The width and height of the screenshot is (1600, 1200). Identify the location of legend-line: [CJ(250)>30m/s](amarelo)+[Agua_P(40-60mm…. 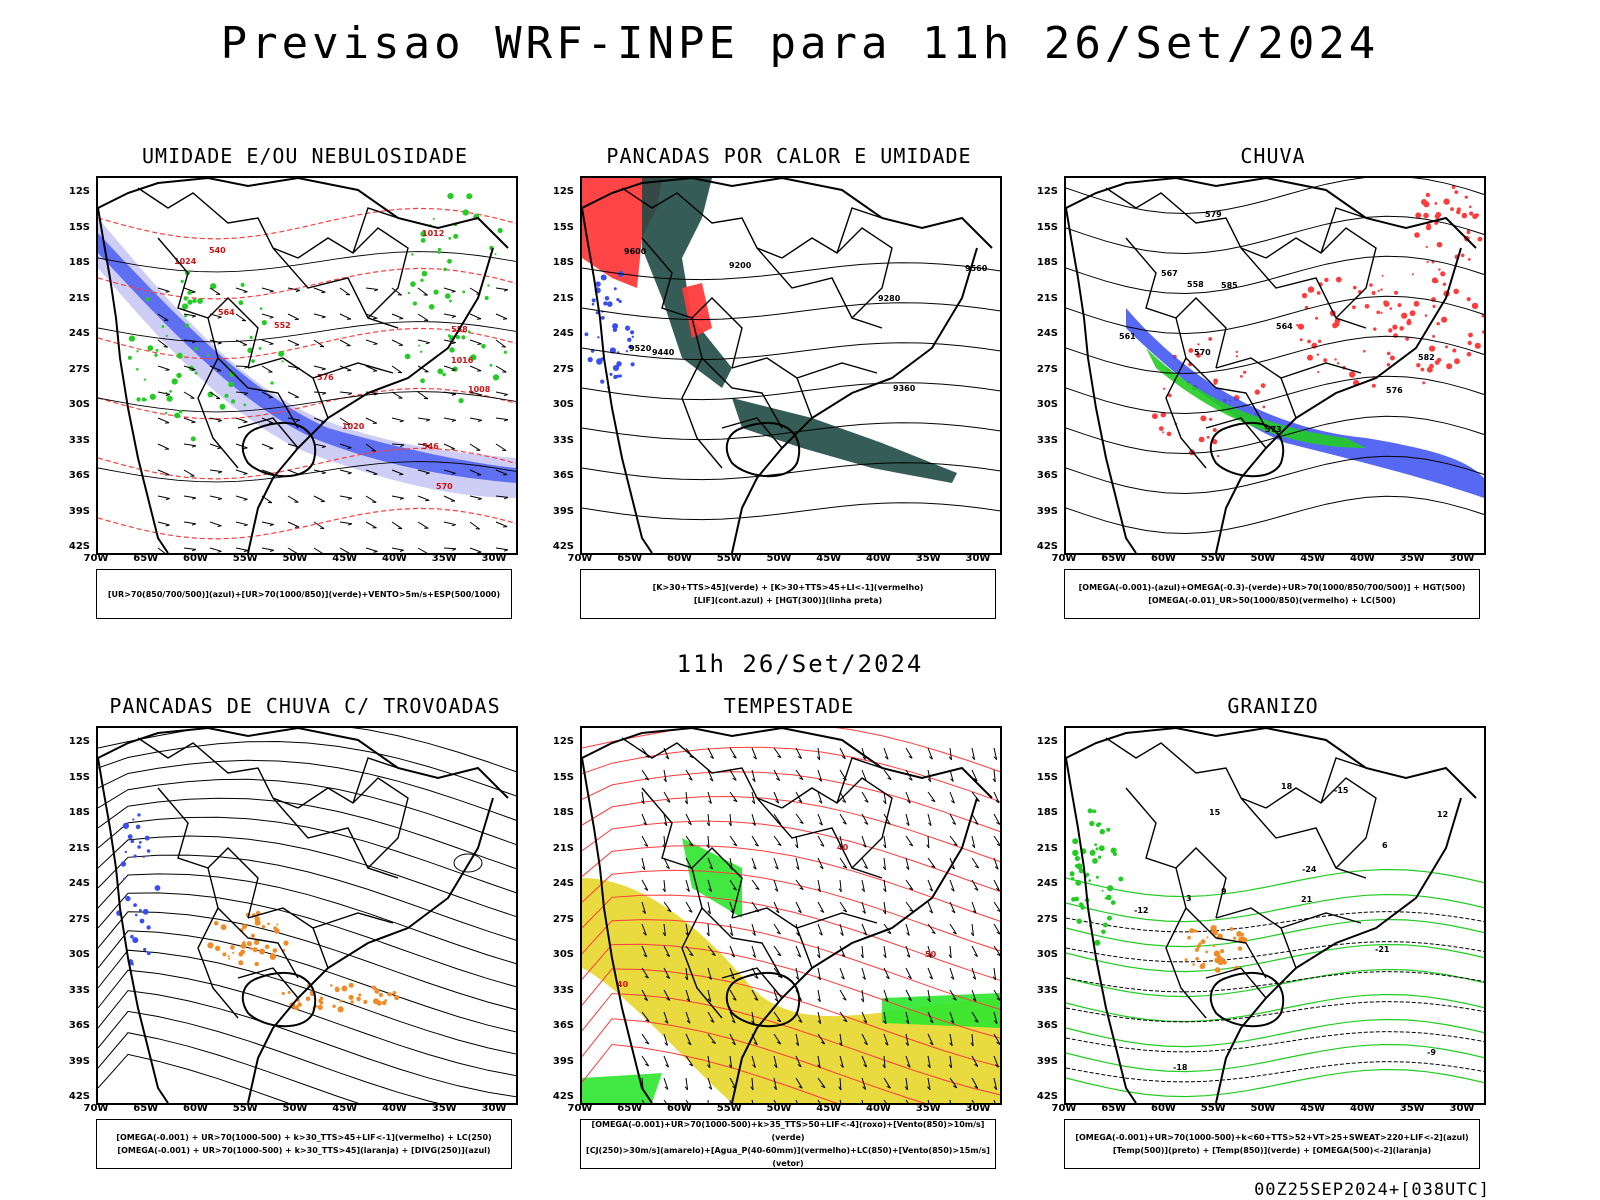
(788, 1157).